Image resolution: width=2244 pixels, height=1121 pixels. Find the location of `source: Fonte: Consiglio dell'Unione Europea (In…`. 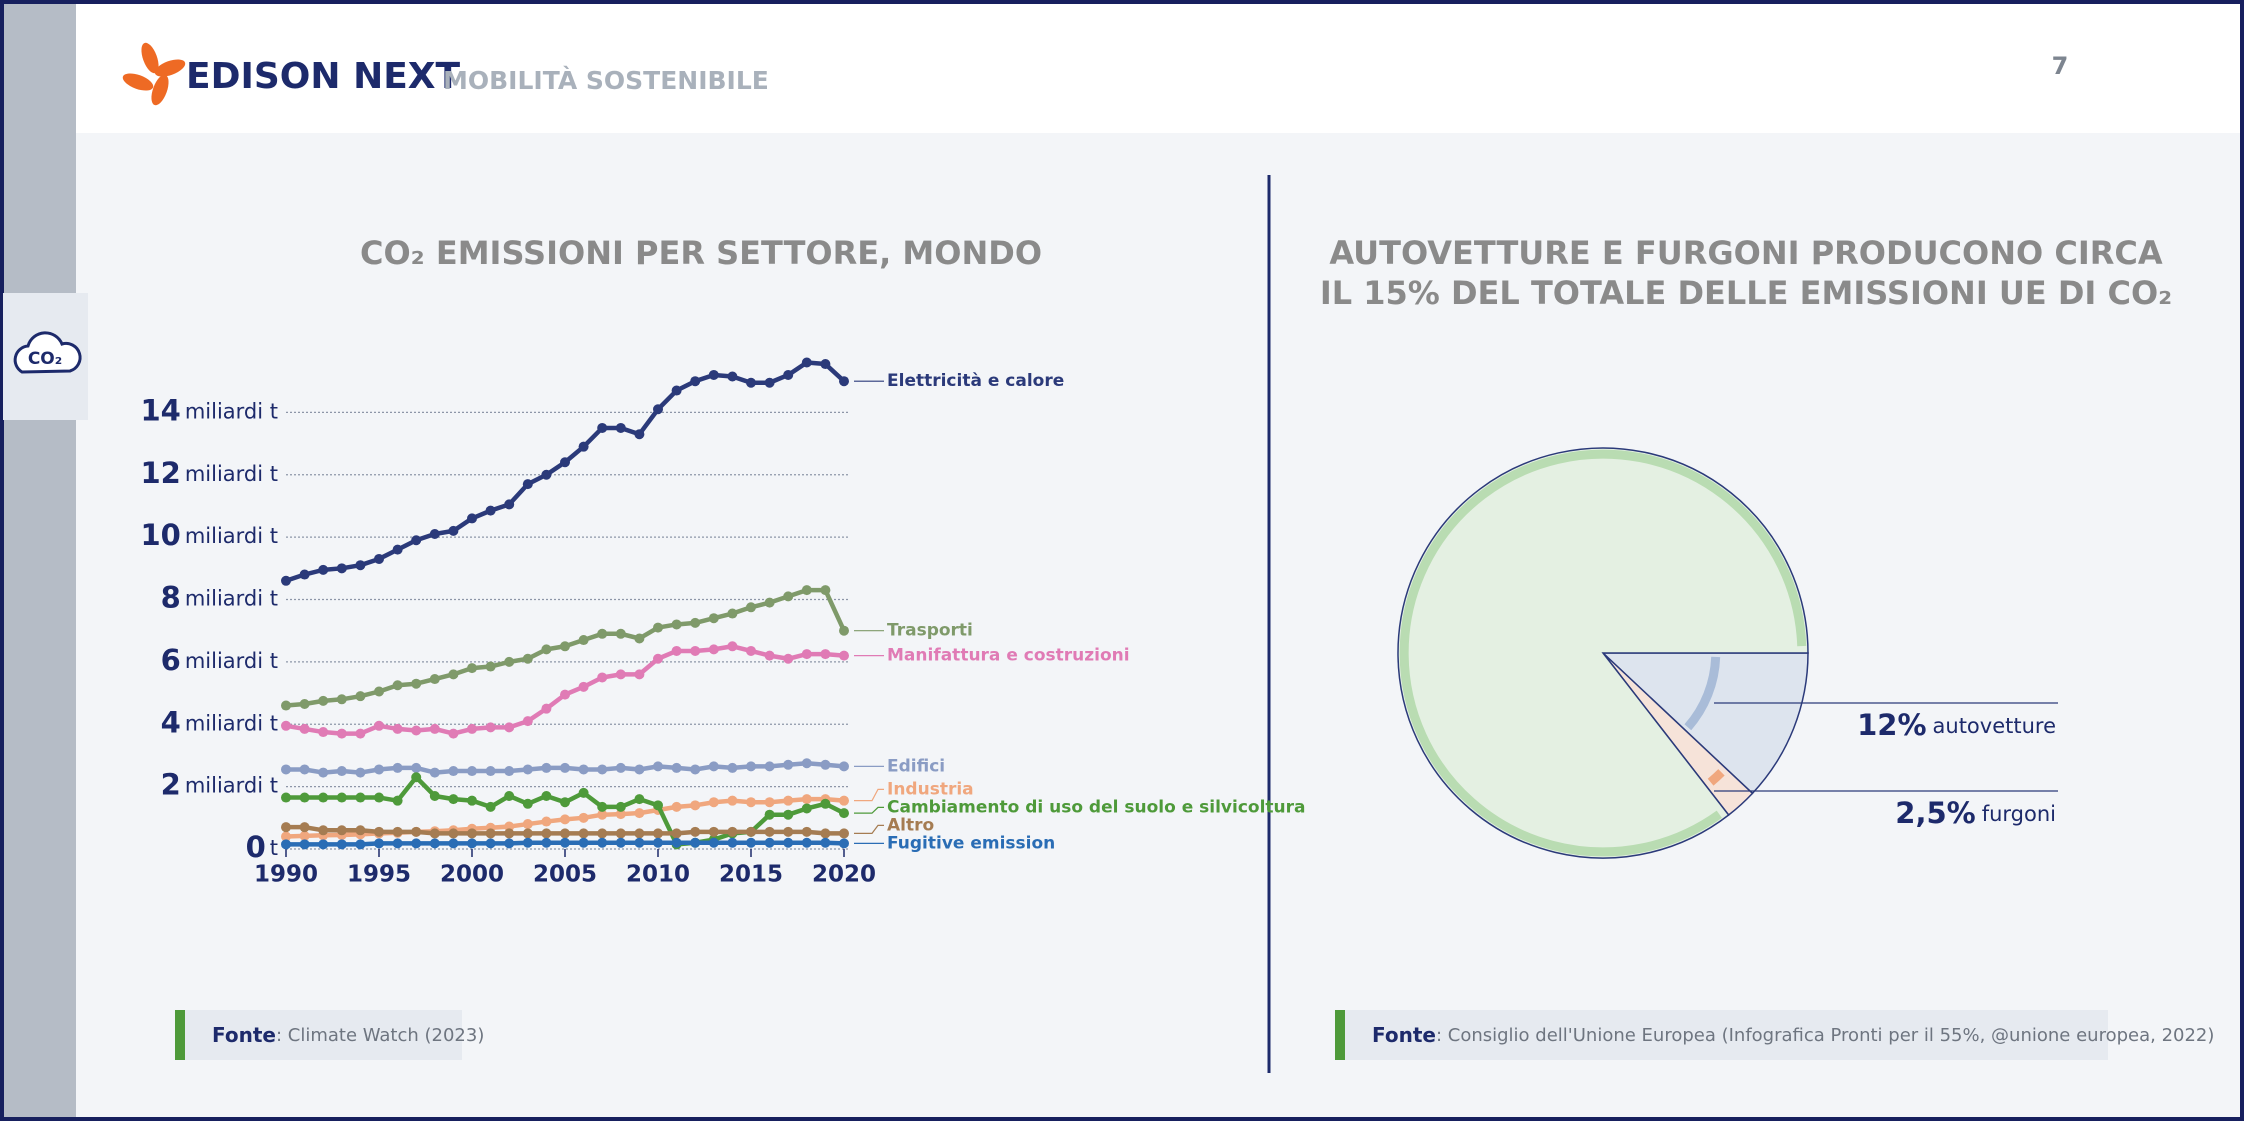

source: Fonte: Consiglio dell'Unione Europea (In… is located at coordinates (1793, 1035).